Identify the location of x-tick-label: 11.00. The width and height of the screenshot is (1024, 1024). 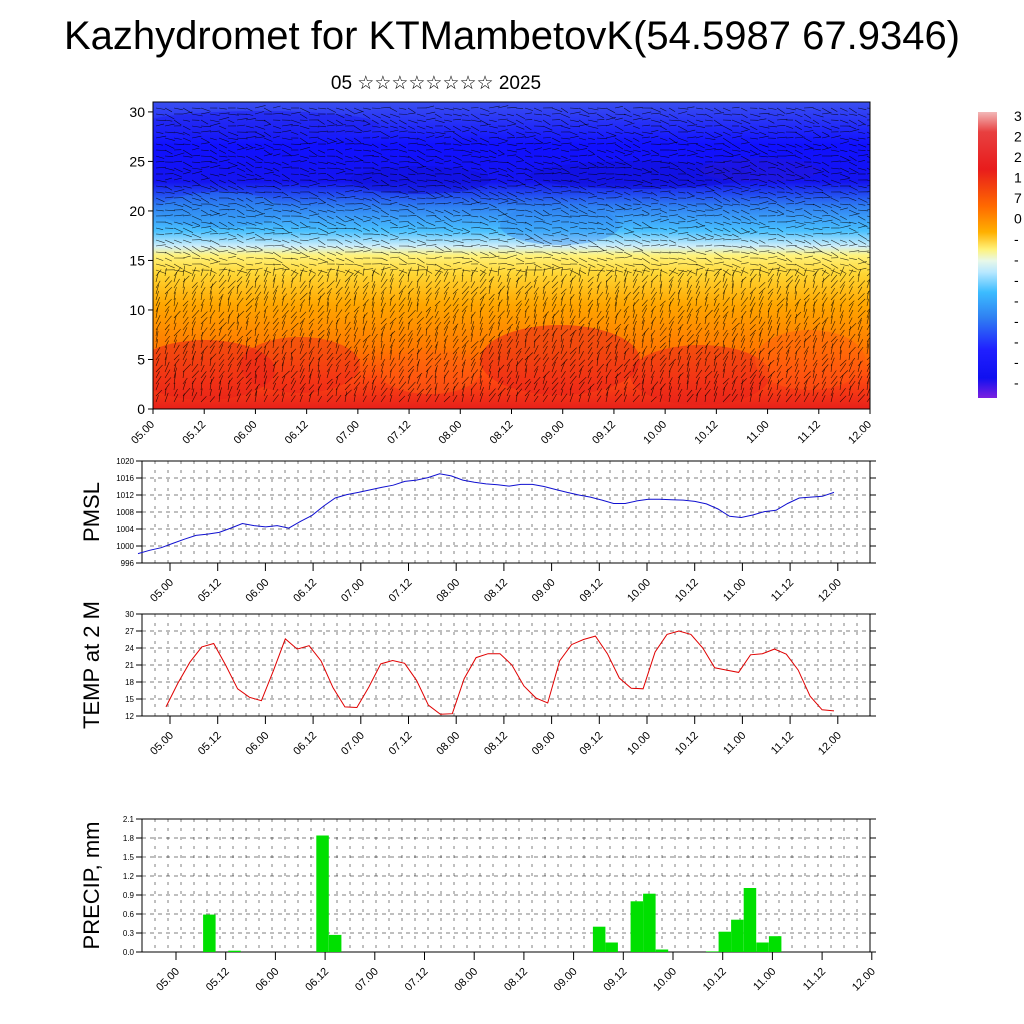
(764, 979).